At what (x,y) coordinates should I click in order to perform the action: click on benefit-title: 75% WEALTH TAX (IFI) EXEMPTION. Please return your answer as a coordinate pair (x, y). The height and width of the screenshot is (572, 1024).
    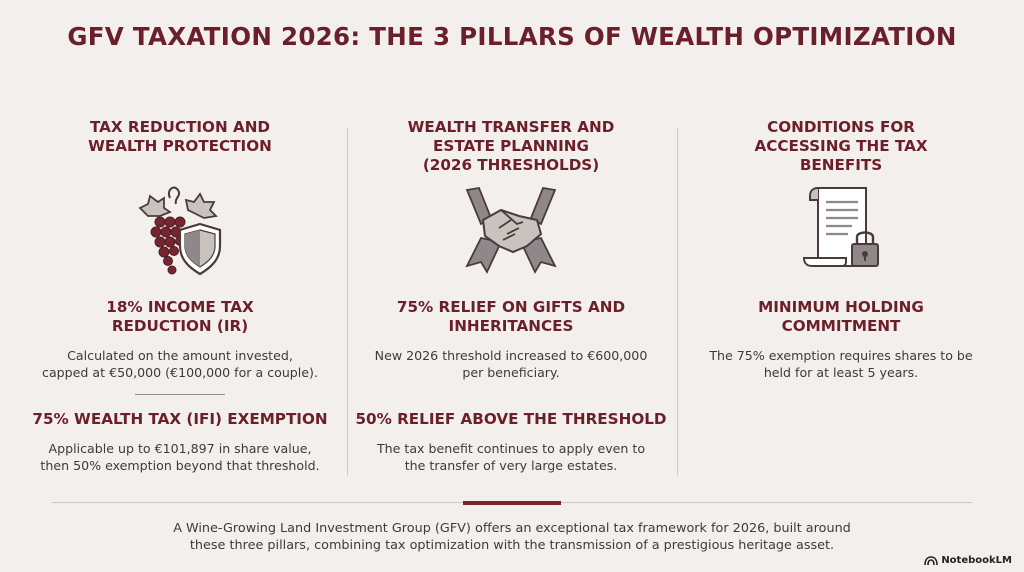
    Looking at the image, I should click on (180, 419).